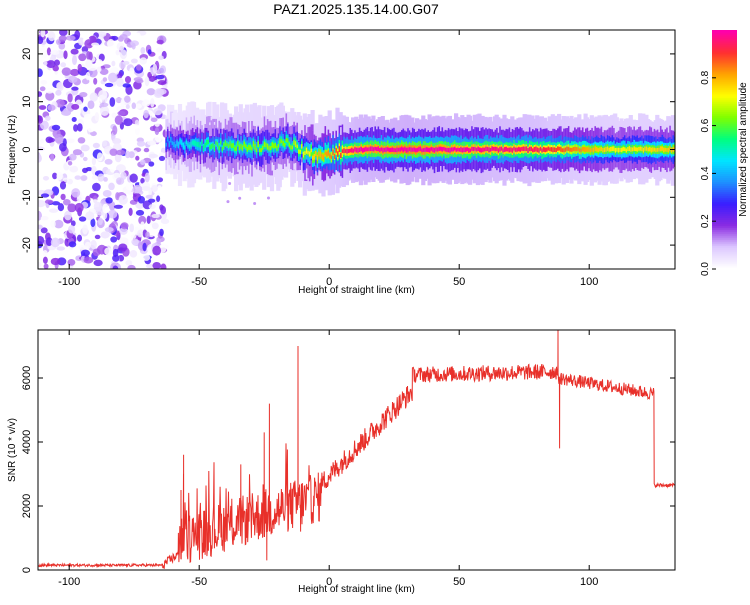 This screenshot has height=605, width=750. What do you see at coordinates (356, 9) in the screenshot?
I see `figure-title: PAZ1.2025.135.14.00.G07` at bounding box center [356, 9].